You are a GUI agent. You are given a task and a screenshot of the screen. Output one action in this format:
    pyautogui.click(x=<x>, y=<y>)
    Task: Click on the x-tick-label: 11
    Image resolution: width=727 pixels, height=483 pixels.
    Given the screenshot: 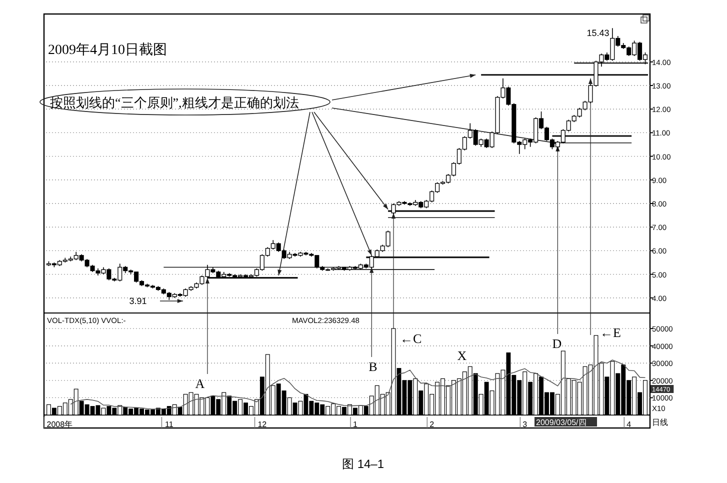 What is the action you would take?
    pyautogui.click(x=169, y=424)
    